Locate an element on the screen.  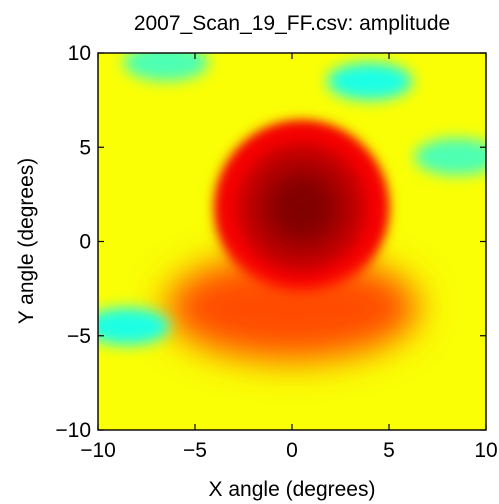
x-tick-label: 0 is located at coordinates (292, 450).